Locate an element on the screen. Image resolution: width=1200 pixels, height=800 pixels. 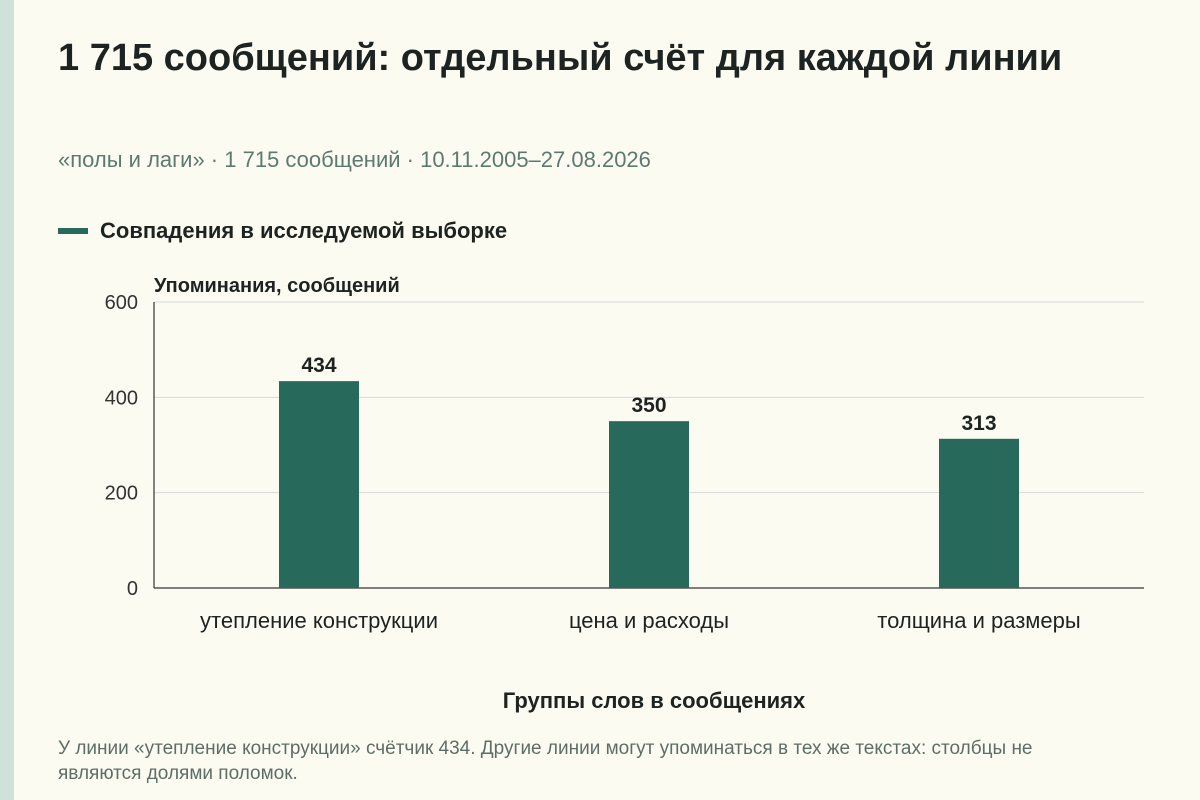
x-tick-label: цена и расходы is located at coordinates (649, 620).